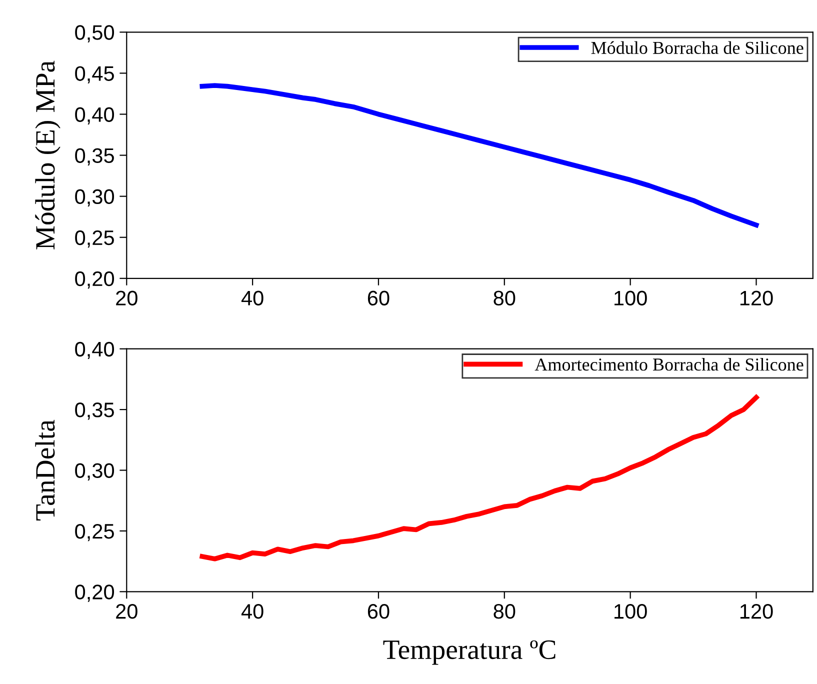 The width and height of the screenshot is (817, 684). Describe the element at coordinates (94, 33) in the screenshot. I see `y-tick-label: 0,50` at that location.